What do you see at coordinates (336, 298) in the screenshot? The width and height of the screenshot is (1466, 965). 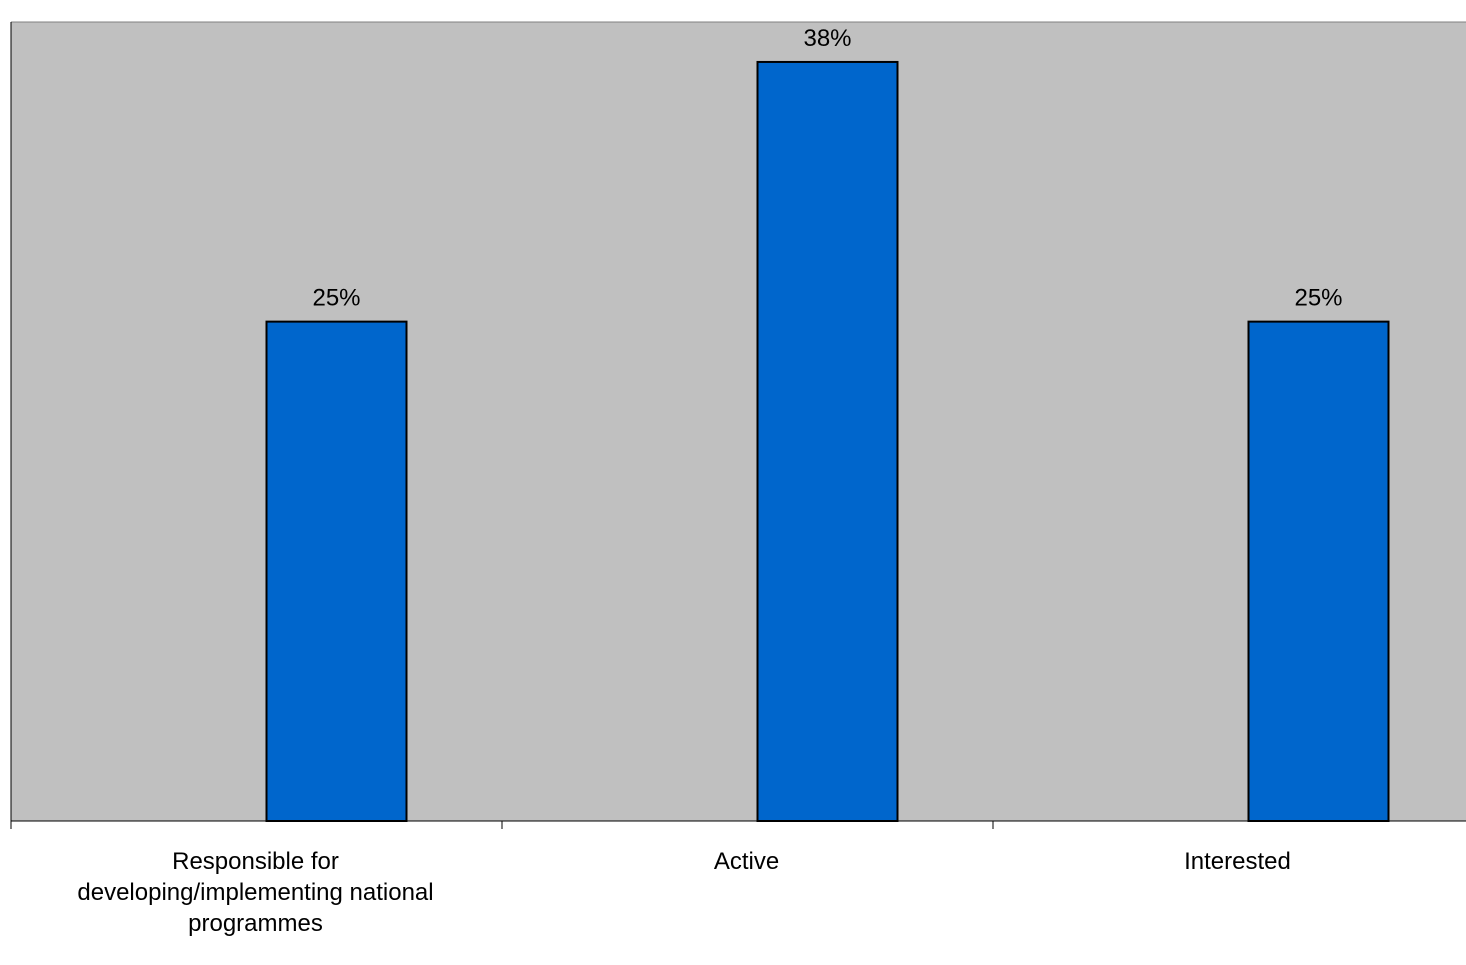 I see `data-label-0: 25%` at bounding box center [336, 298].